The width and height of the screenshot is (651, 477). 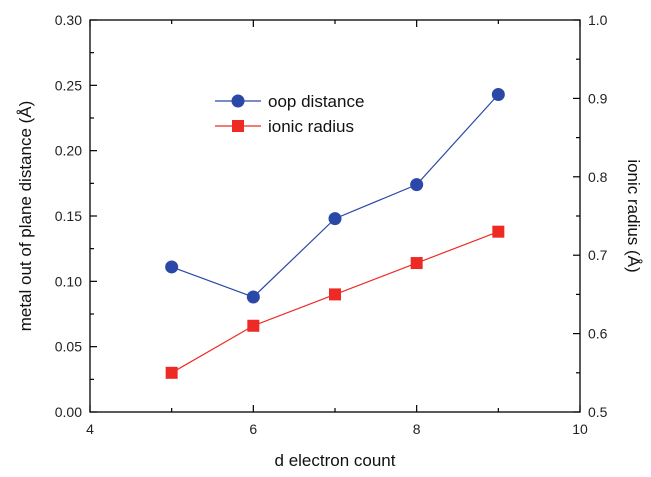 What do you see at coordinates (633, 215) in the screenshot?
I see `y2-axis-title: ionic radius (Å)` at bounding box center [633, 215].